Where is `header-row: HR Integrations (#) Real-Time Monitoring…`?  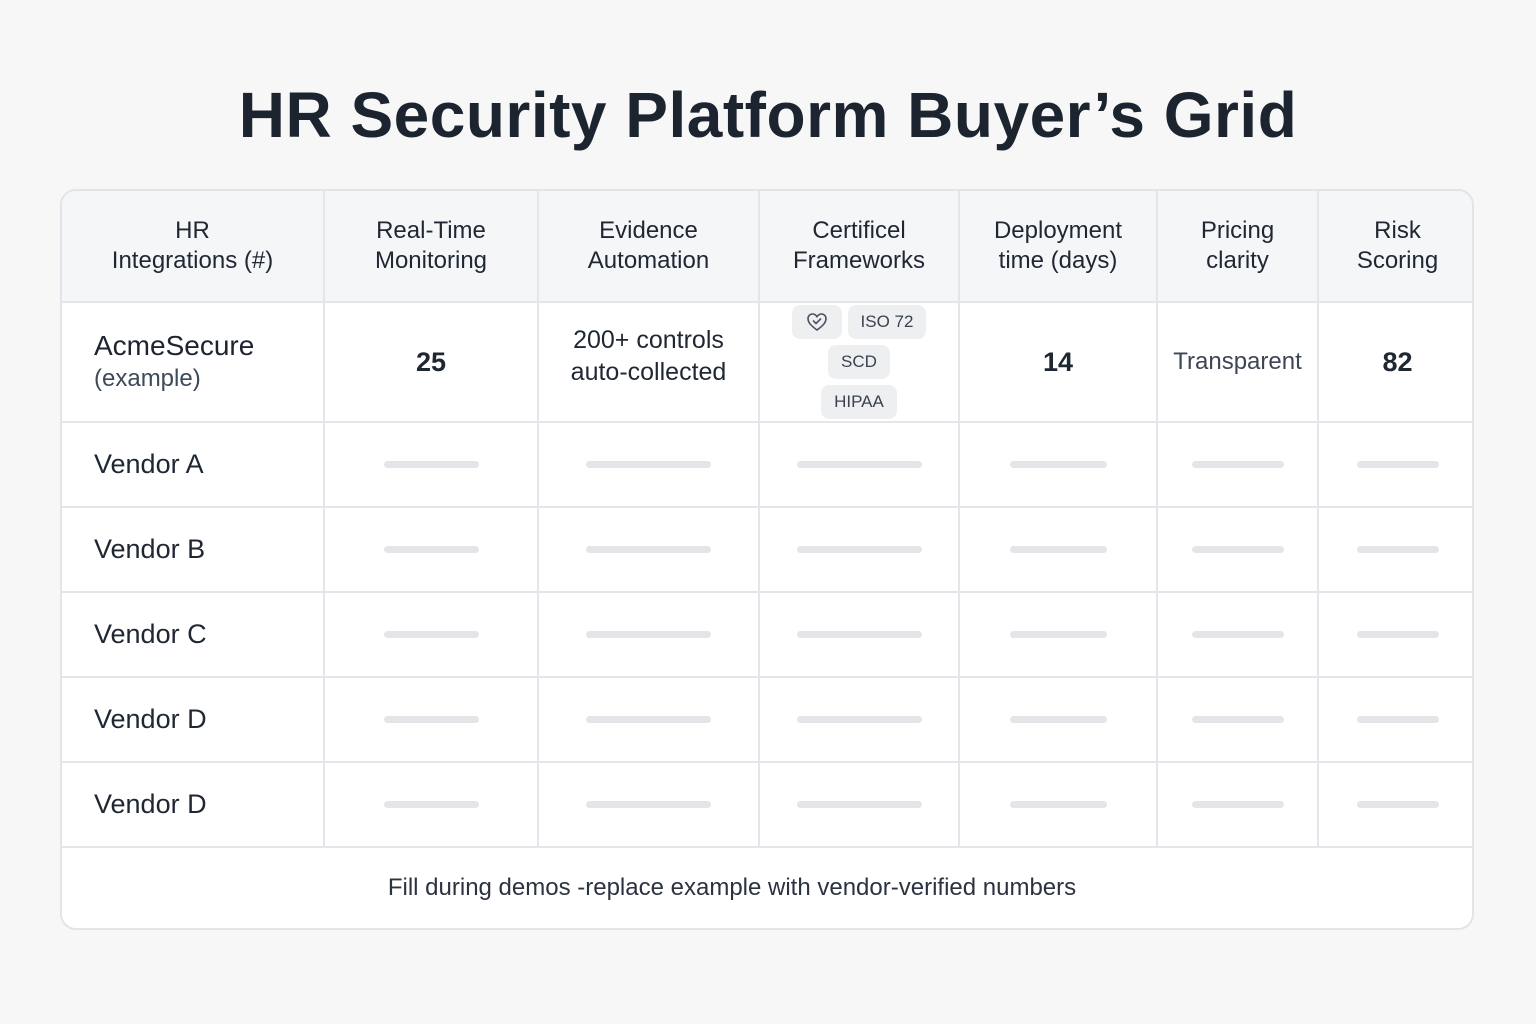 header-row: HR Integrations (#) Real-Time Monitoring… is located at coordinates (767, 247).